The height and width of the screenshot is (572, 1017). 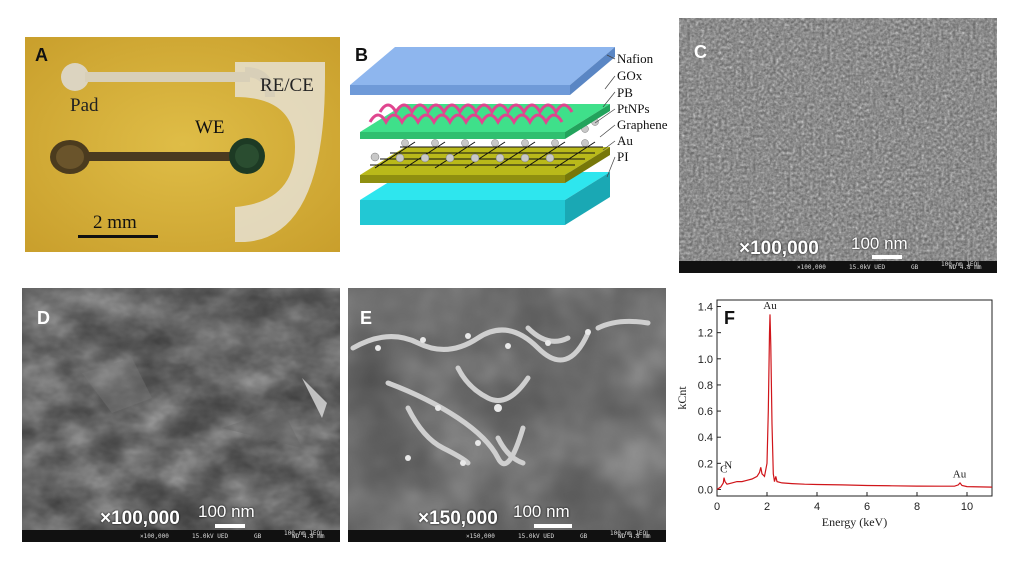 What do you see at coordinates (458, 518) in the screenshot?
I see `magnification-e: ×150,000` at bounding box center [458, 518].